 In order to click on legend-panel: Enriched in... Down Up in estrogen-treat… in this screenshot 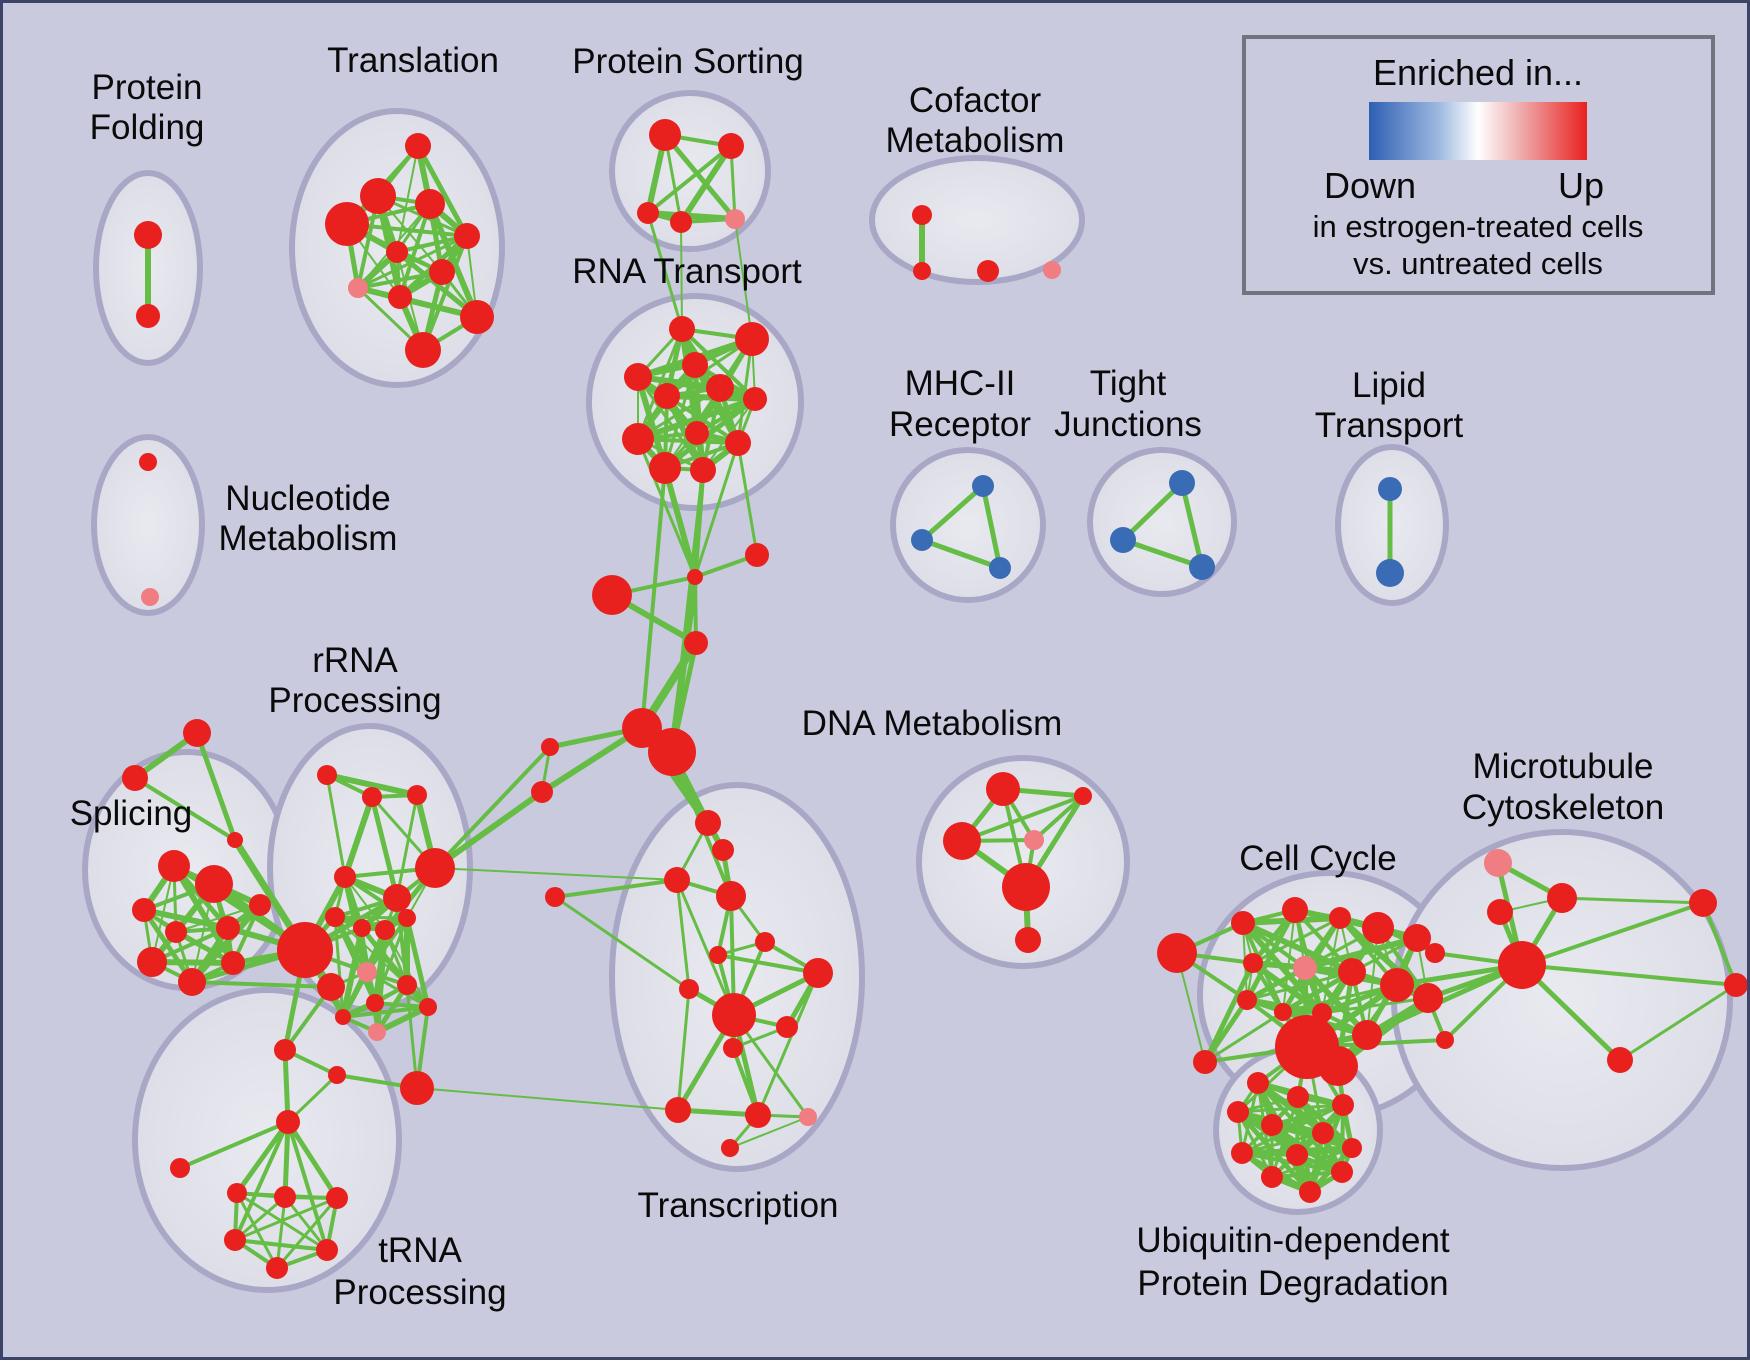, I will do `click(1478, 165)`.